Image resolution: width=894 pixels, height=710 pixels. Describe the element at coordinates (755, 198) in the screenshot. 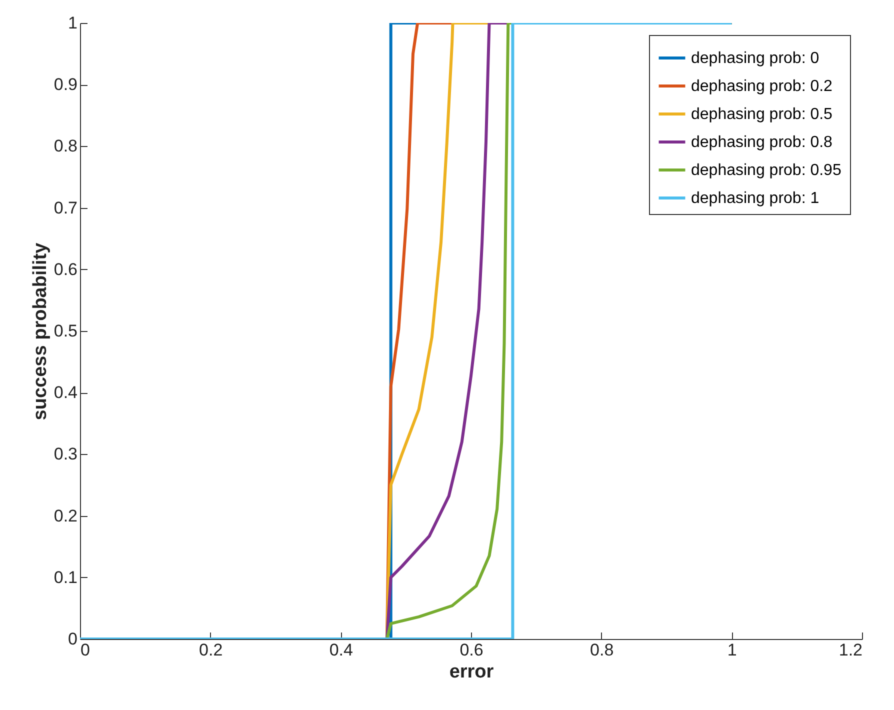

I see `legend-label: dephasing prob: 1` at that location.